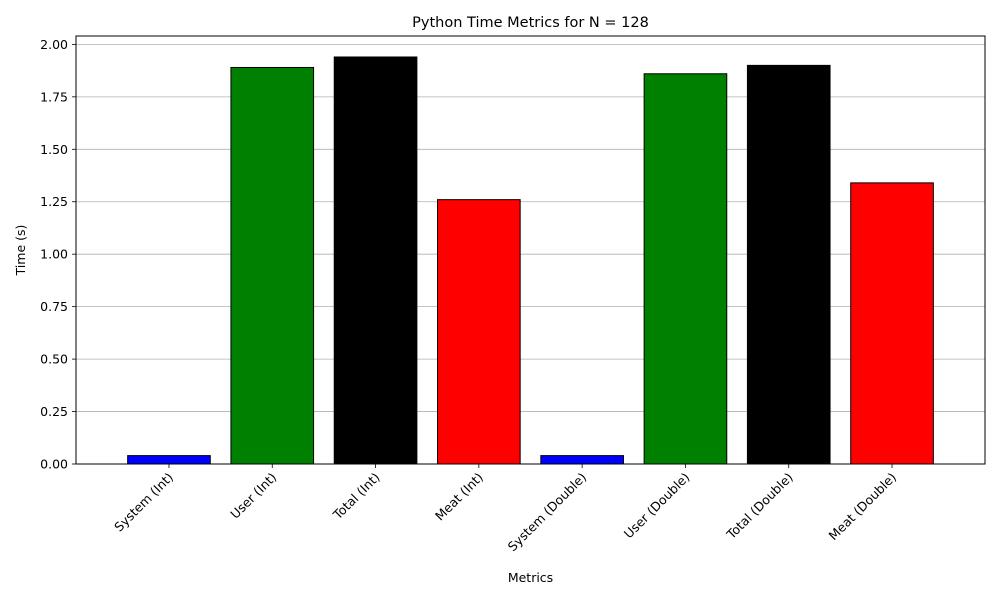 This screenshot has height=600, width=1000. What do you see at coordinates (54, 464) in the screenshot?
I see `y-tick-label: 0.00` at bounding box center [54, 464].